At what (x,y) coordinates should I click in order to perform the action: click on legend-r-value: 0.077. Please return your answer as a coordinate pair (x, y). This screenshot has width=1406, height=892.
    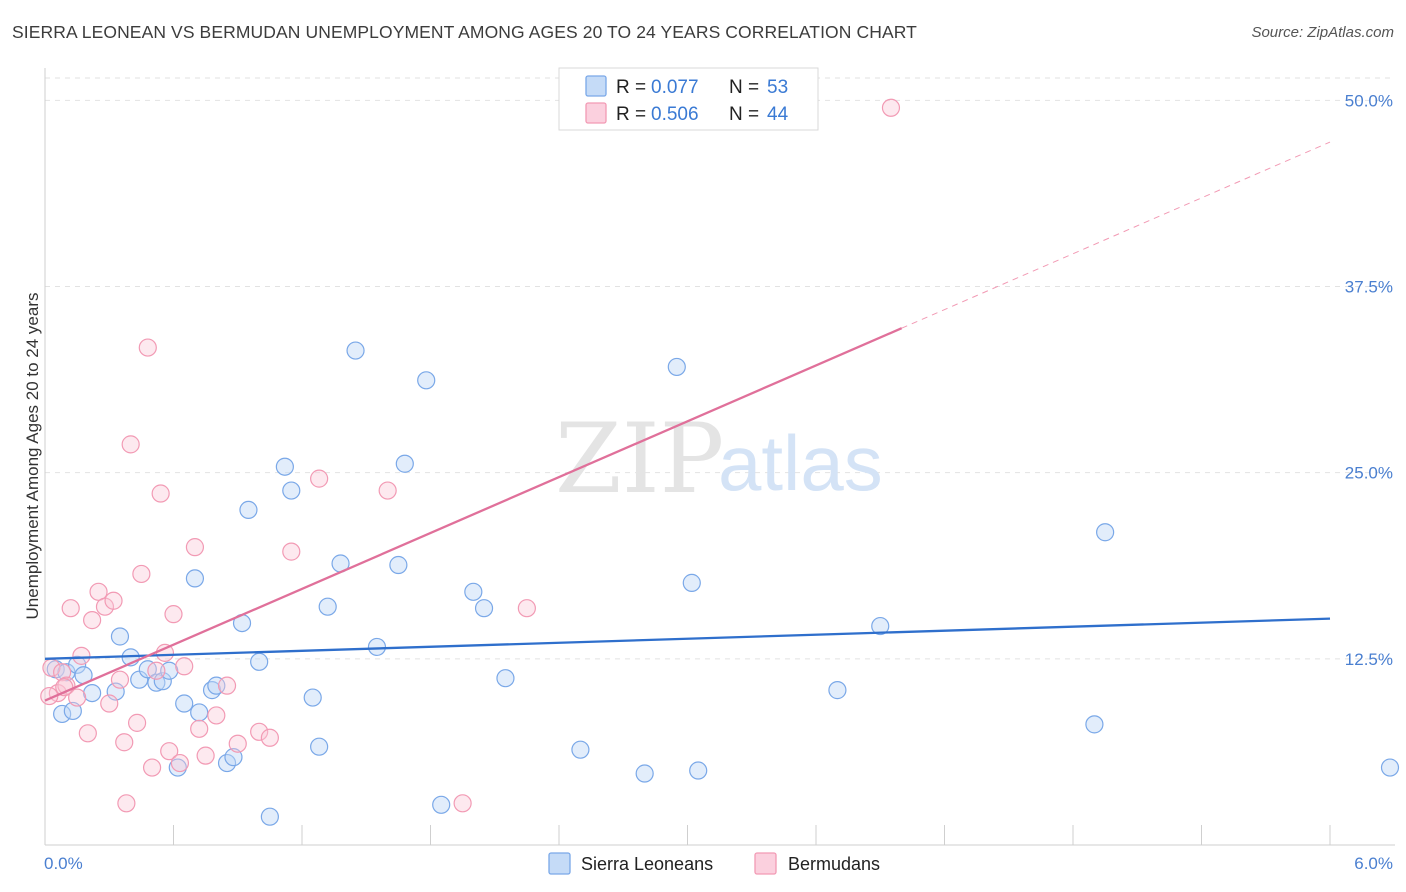
    Looking at the image, I should click on (675, 87).